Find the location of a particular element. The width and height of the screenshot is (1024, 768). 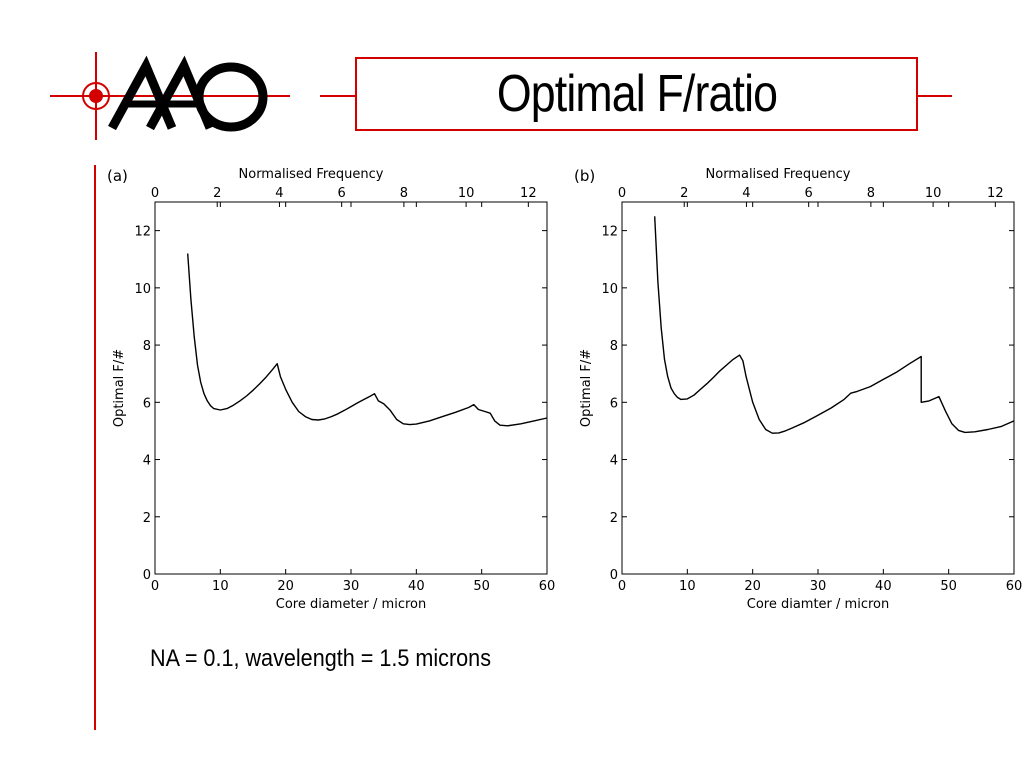

x-axis-label: Core diamter / micron is located at coordinates (818, 604).